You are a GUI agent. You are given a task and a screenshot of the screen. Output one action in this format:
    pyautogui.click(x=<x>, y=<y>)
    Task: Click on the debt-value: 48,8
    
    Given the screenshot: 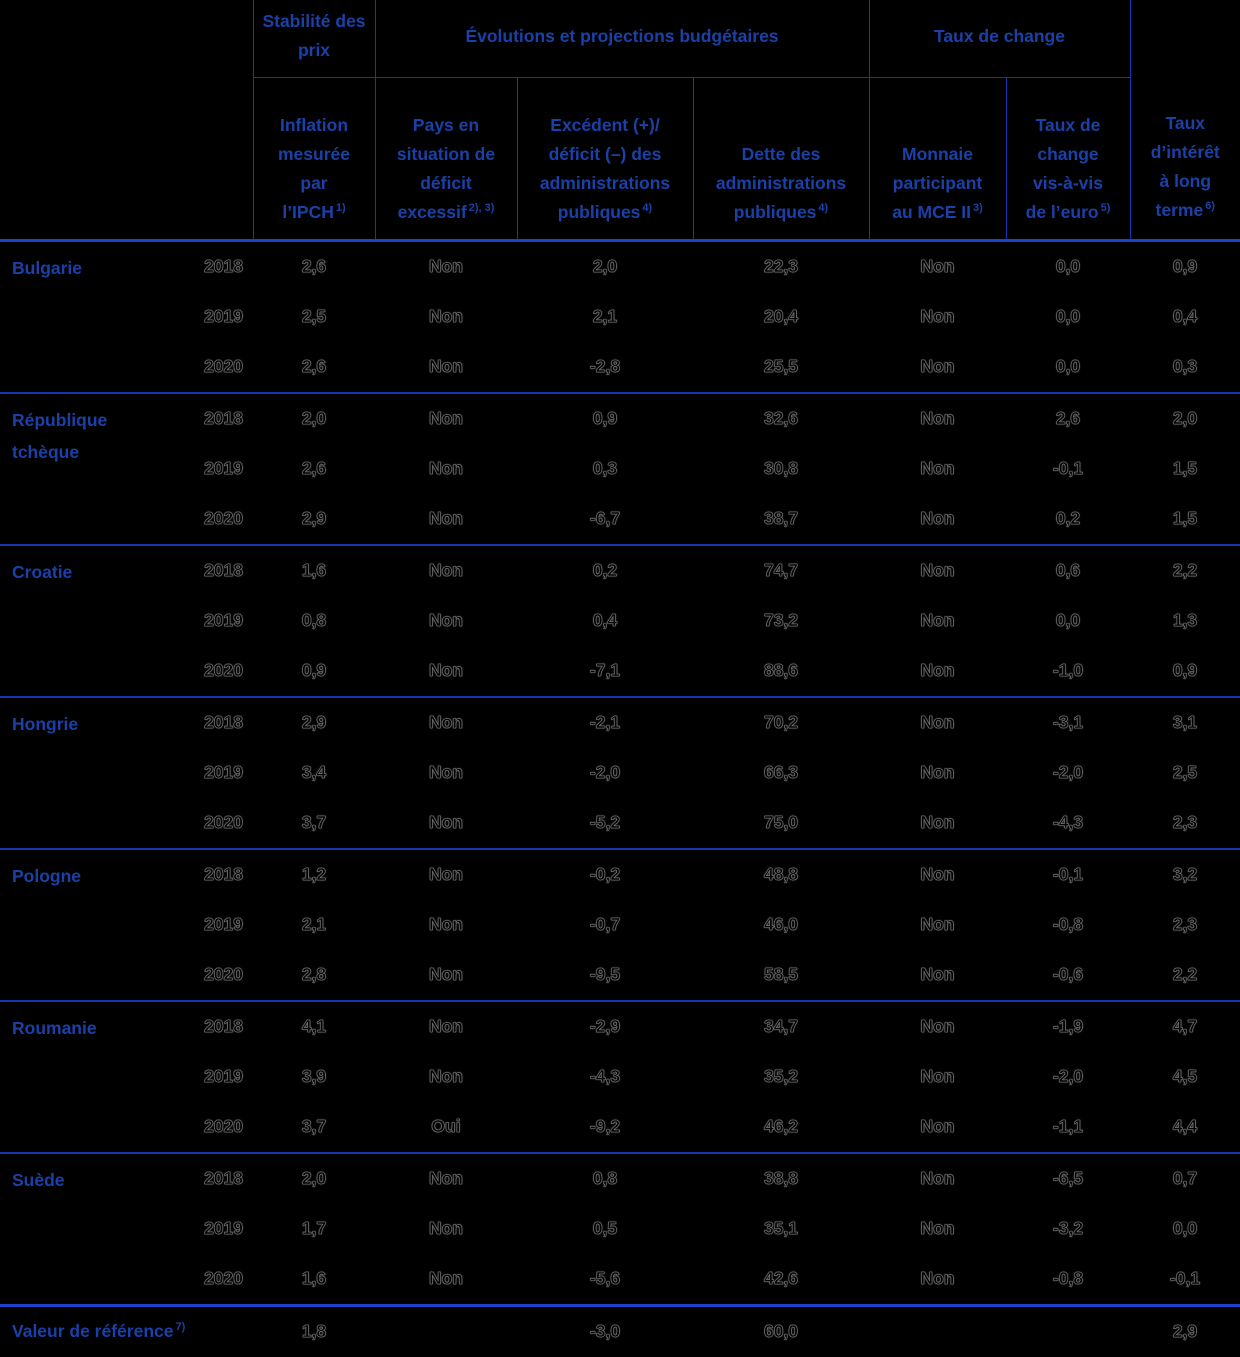 What is the action you would take?
    pyautogui.click(x=781, y=874)
    